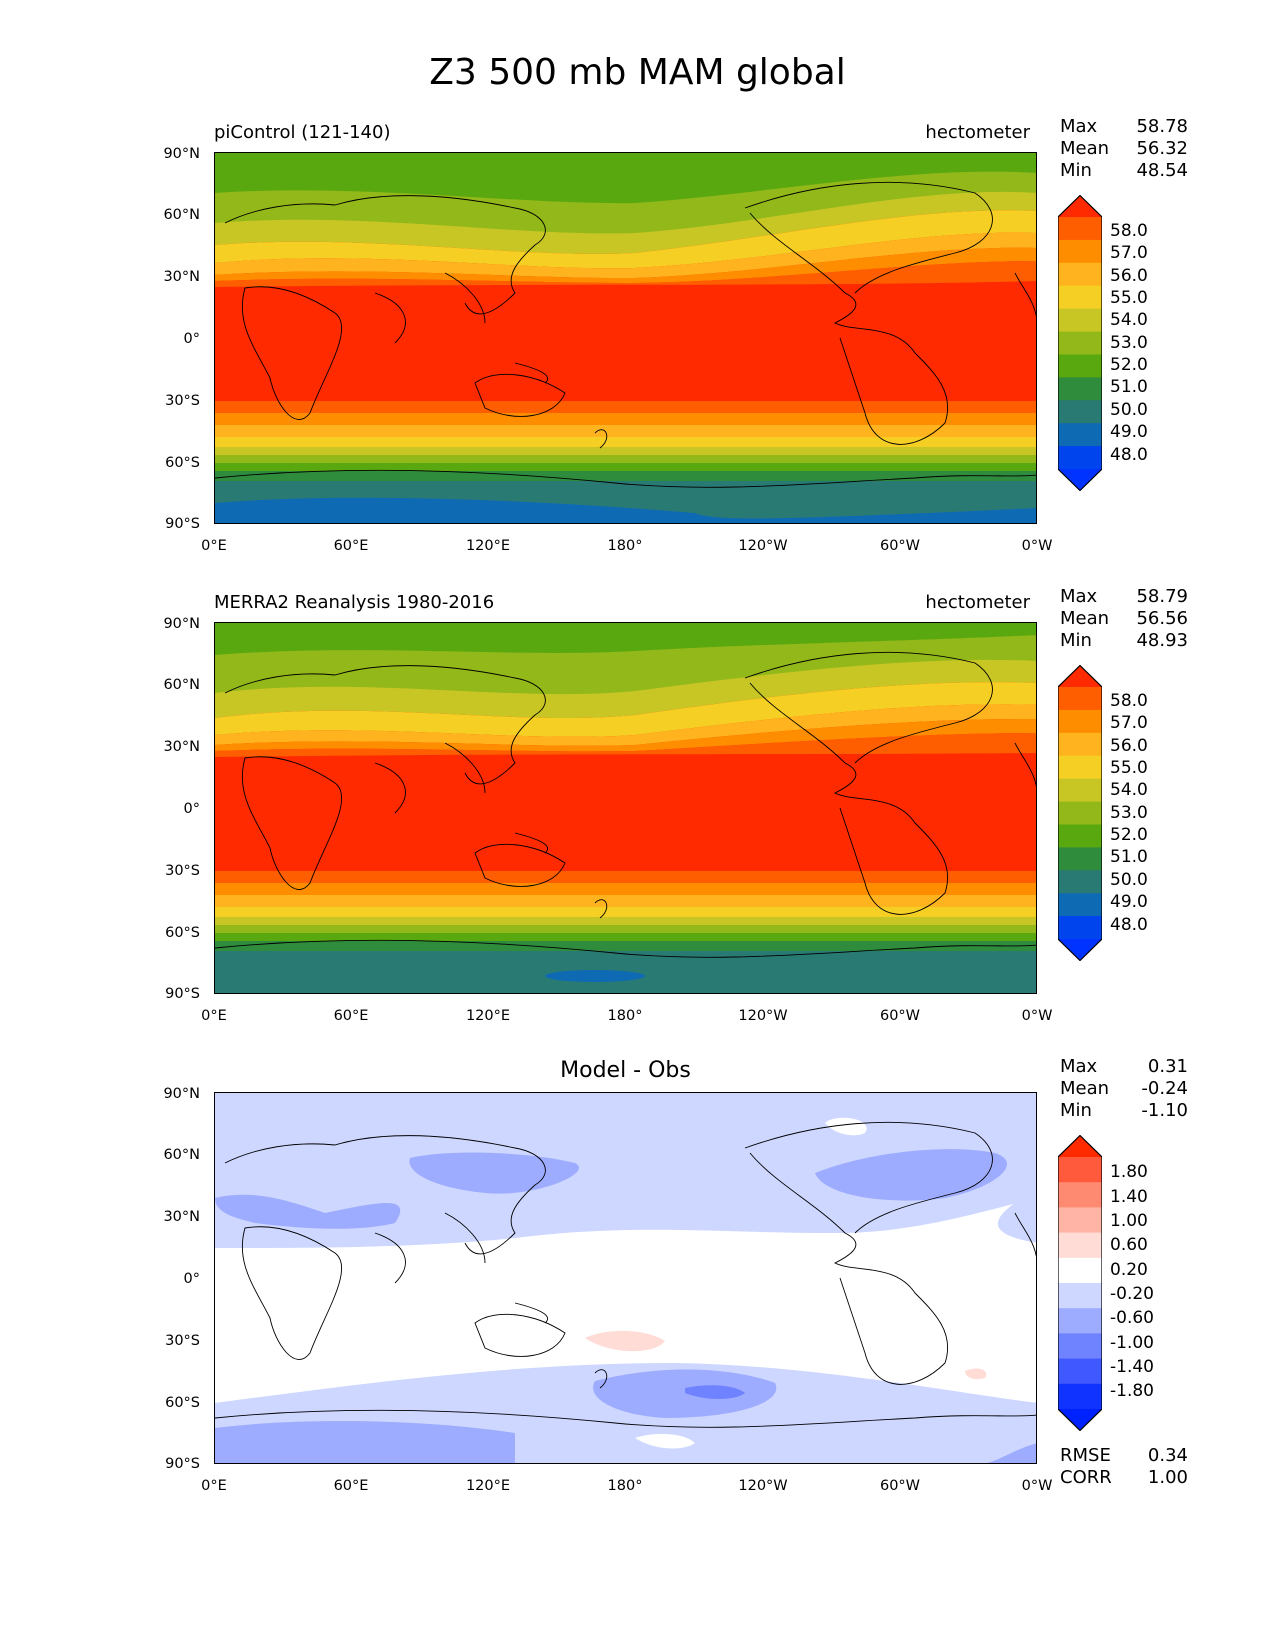 The width and height of the screenshot is (1275, 1650). I want to click on colorbar-label: 55.0, so click(1129, 298).